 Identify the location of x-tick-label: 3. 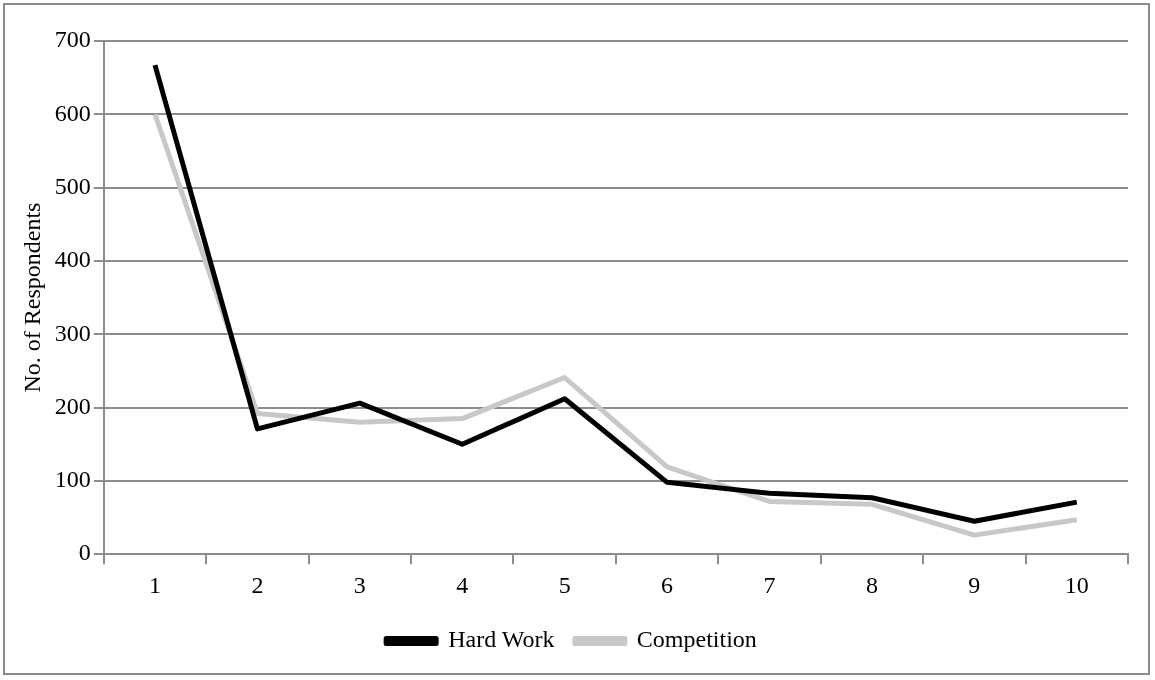
(359, 584).